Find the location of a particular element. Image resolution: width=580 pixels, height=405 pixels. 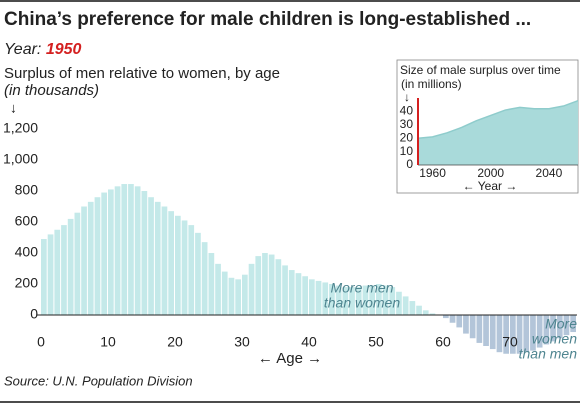

x-tick-label: 30 is located at coordinates (242, 342).